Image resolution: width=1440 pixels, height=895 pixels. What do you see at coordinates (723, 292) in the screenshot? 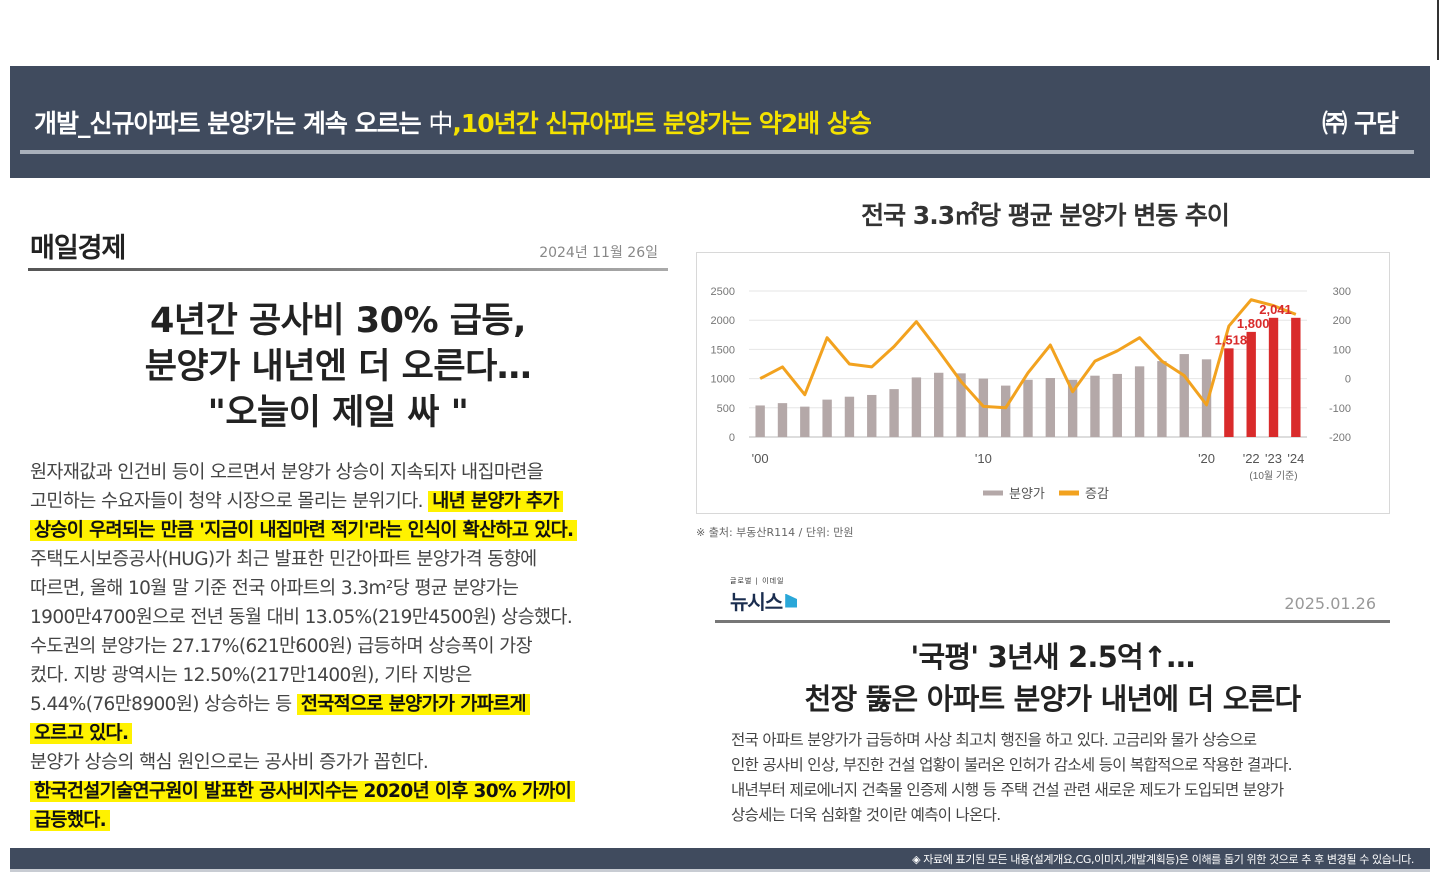
I see `y-left-tick-label: 2500` at bounding box center [723, 292].